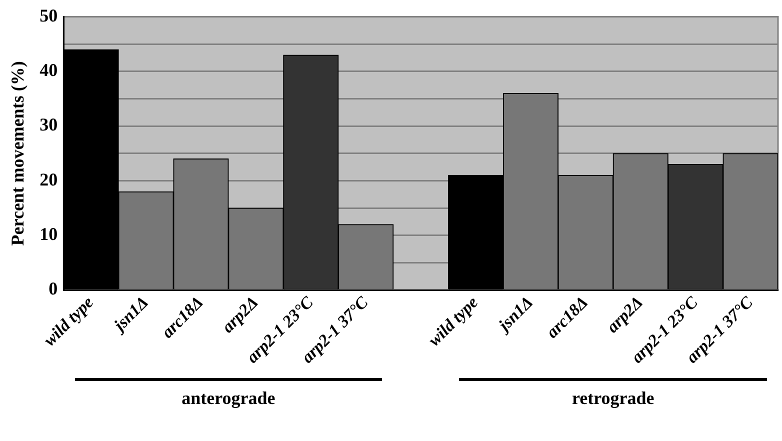  What do you see at coordinates (229, 398) in the screenshot?
I see `text: anterograde` at bounding box center [229, 398].